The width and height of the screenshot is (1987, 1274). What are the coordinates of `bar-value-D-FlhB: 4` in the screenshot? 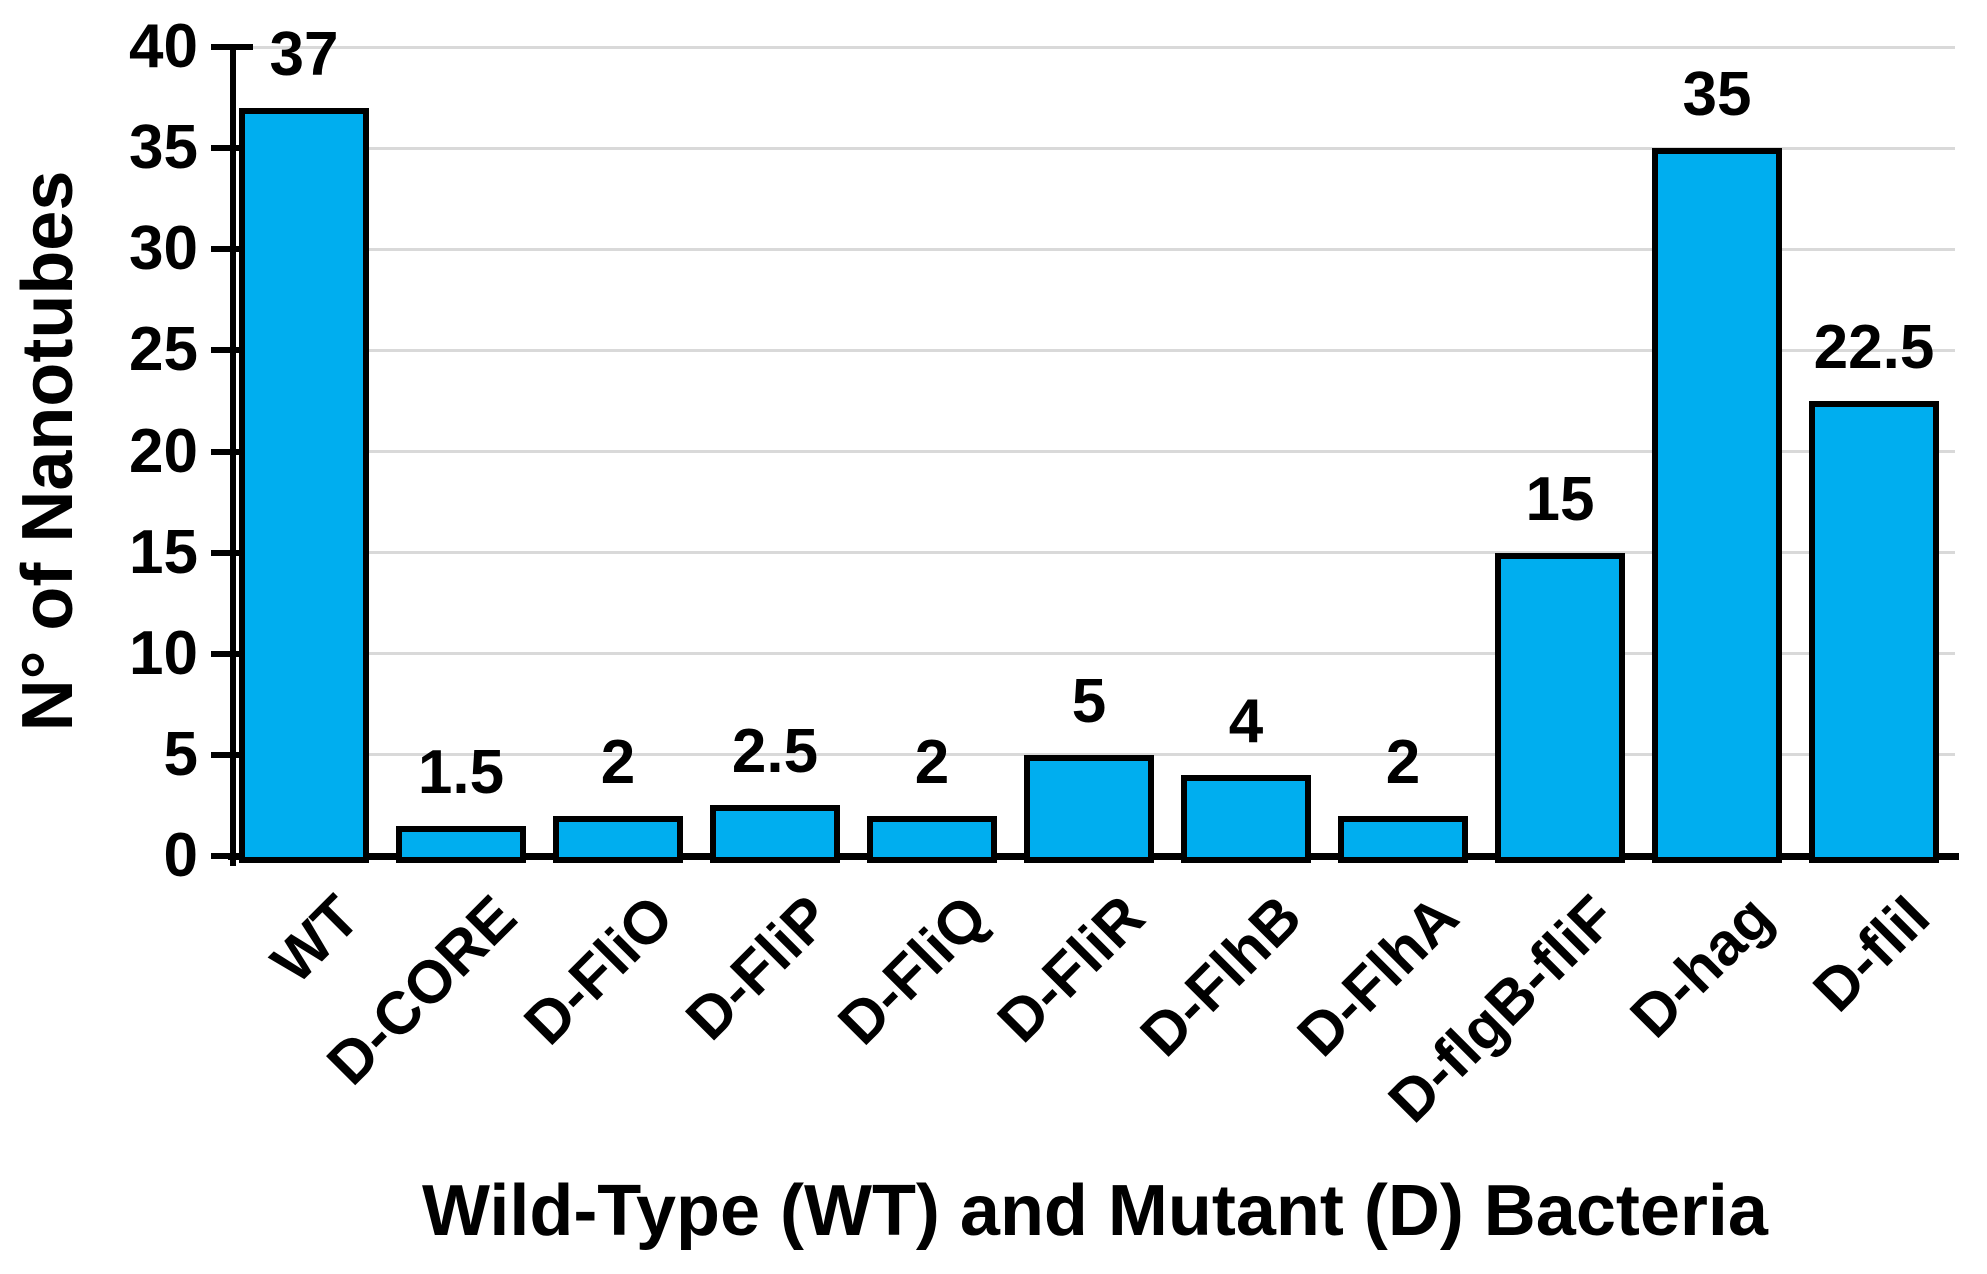 It's located at (1246, 722).